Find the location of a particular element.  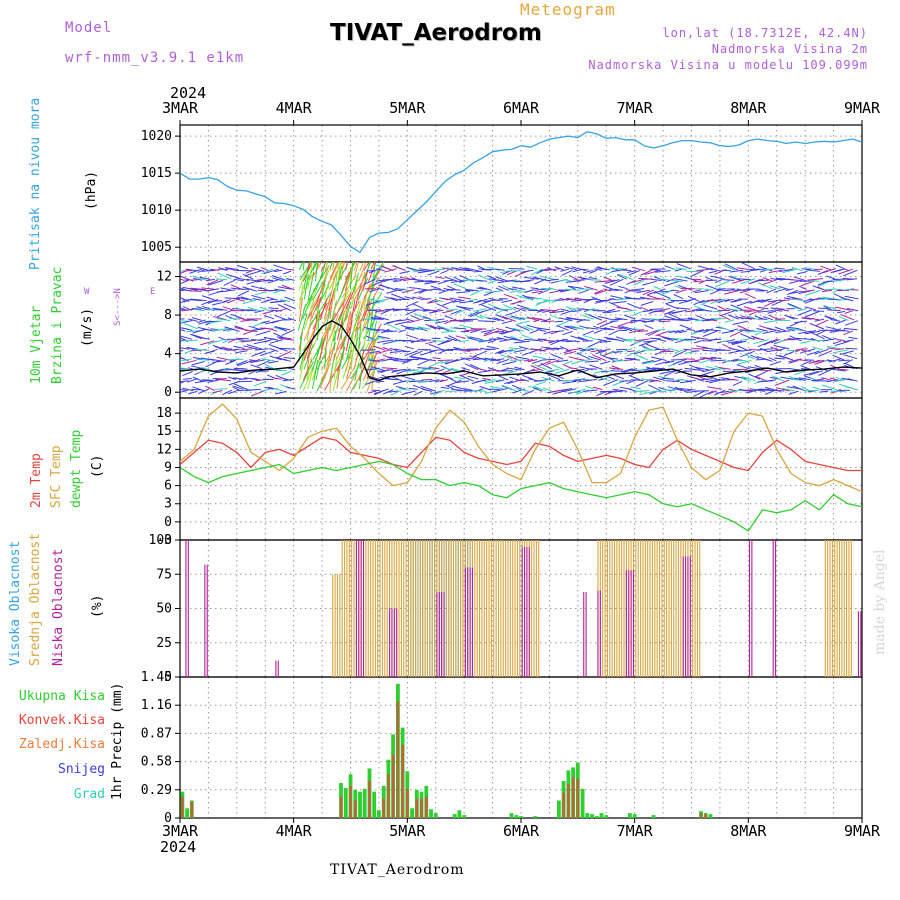

total-precip-bar is located at coordinates (364, 803).